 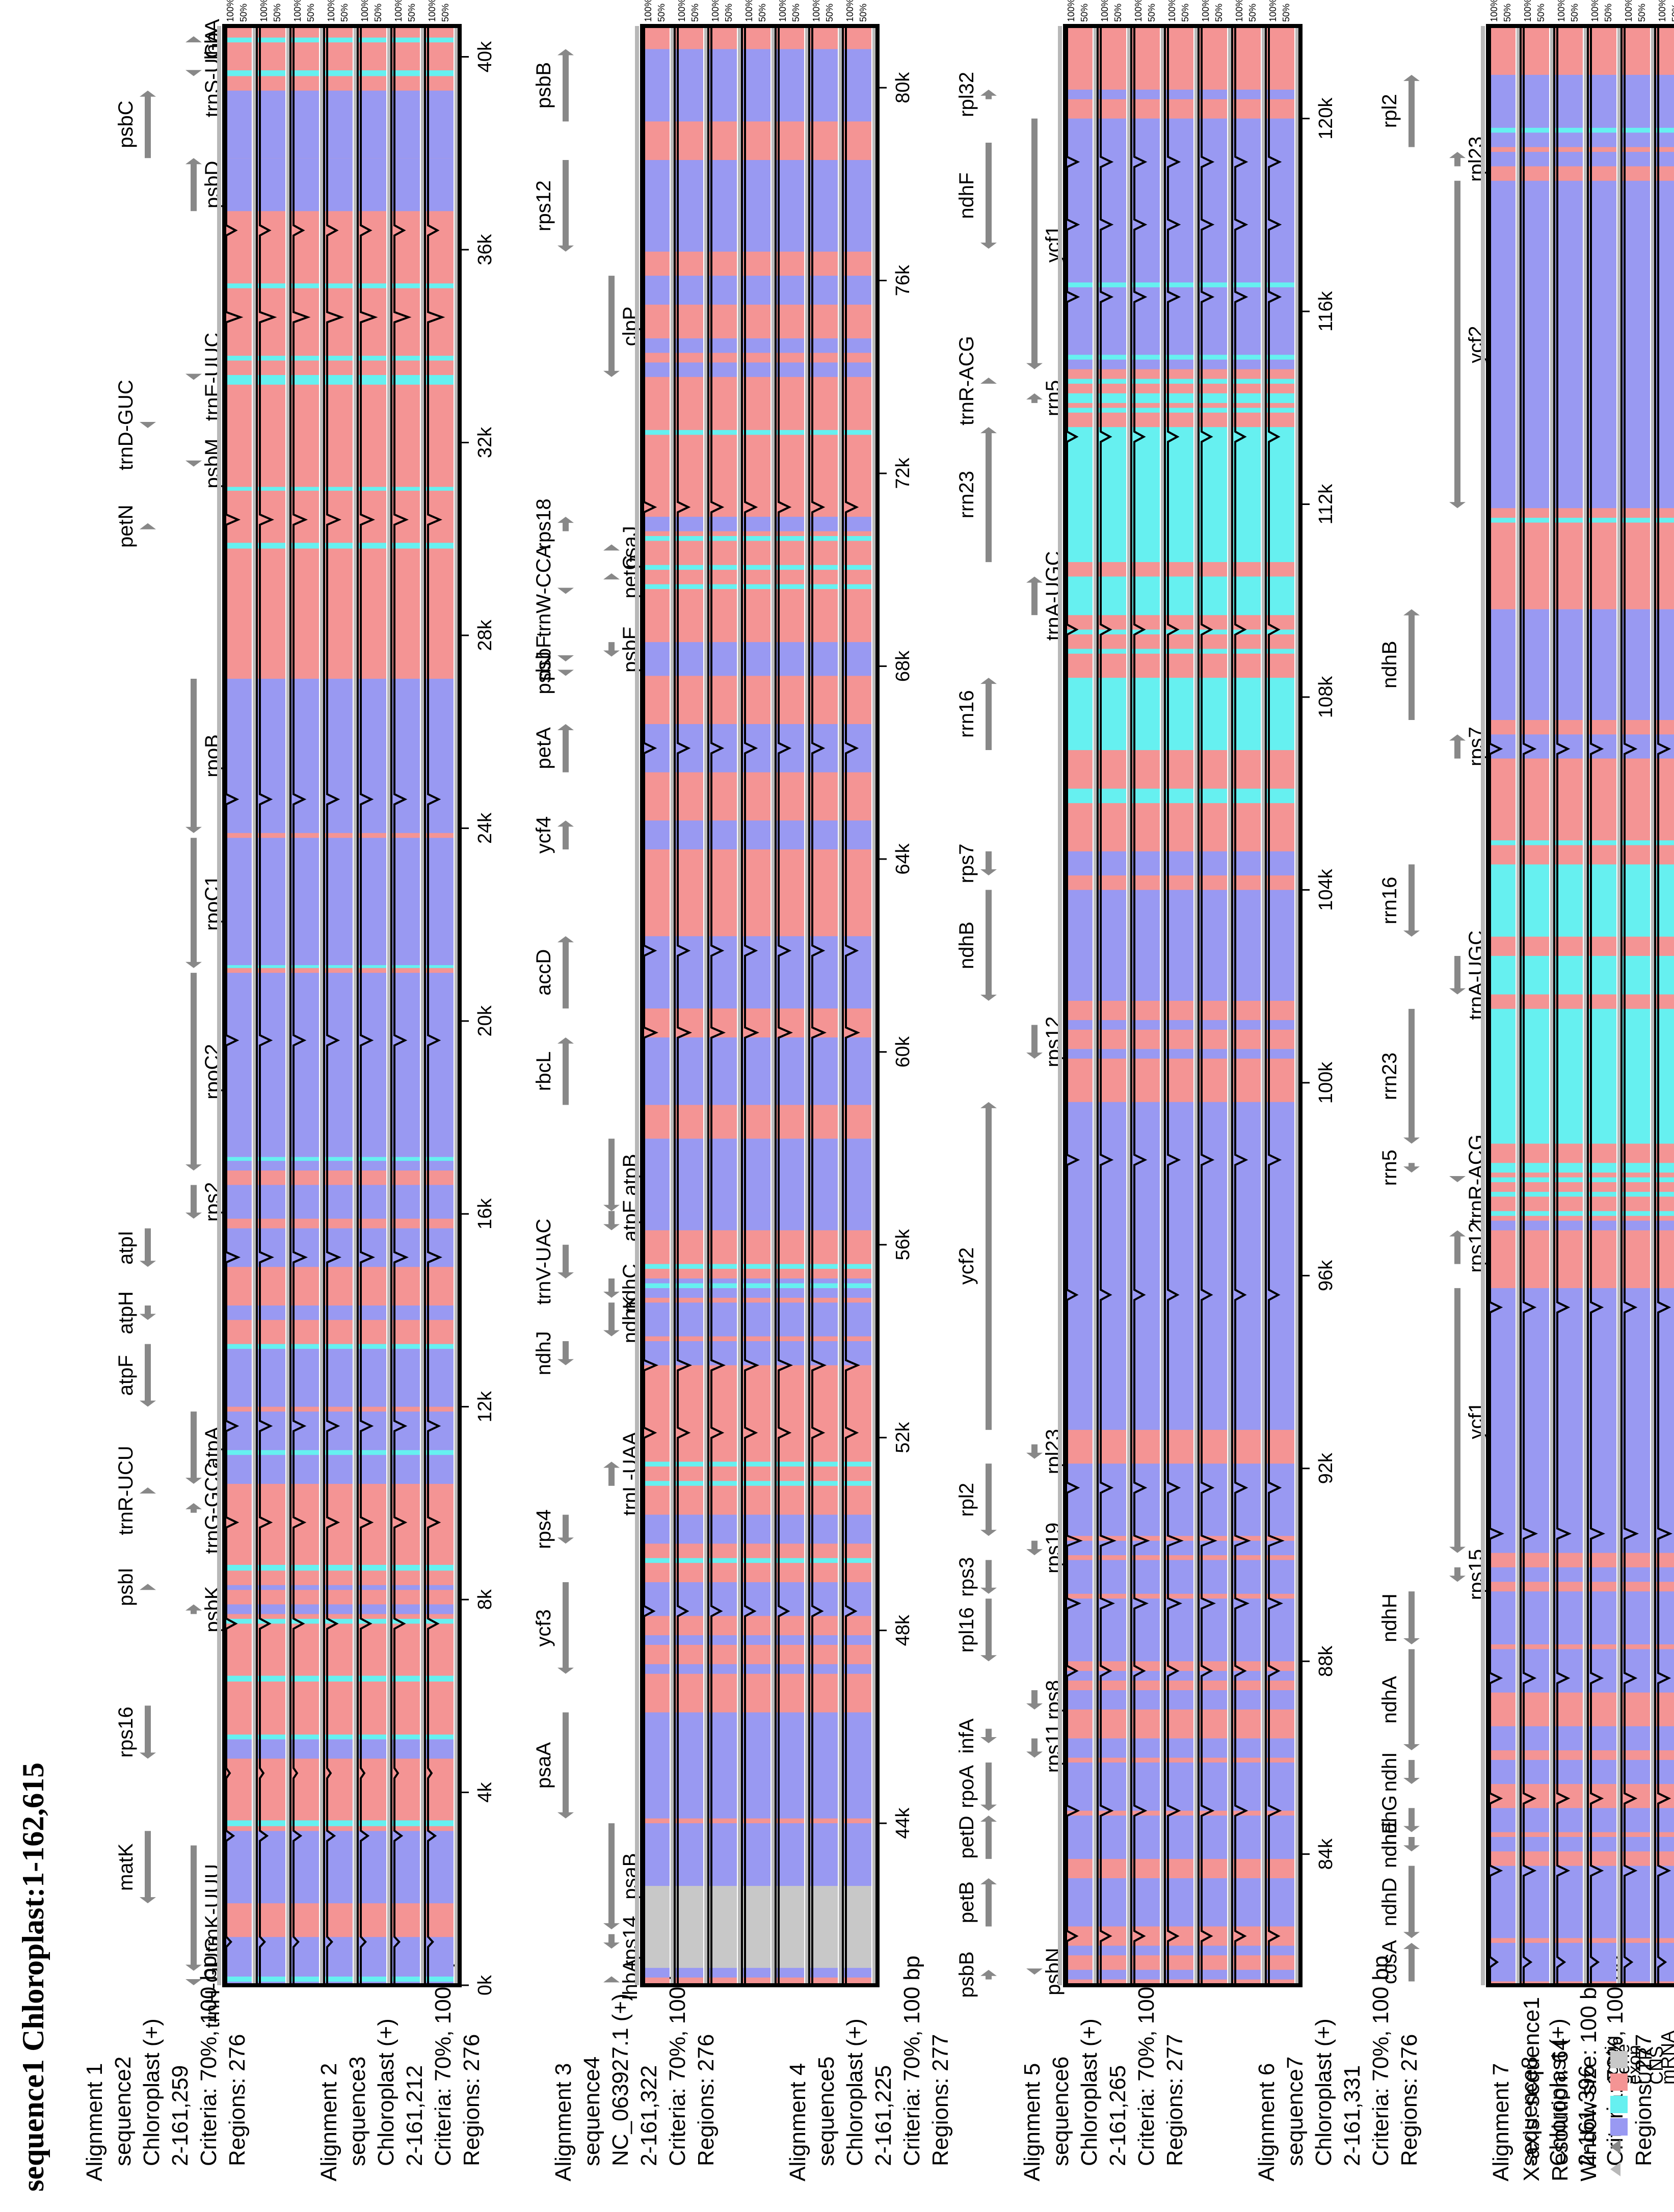 What do you see at coordinates (1326, 1854) in the screenshot?
I see `xtick-label: 84k` at bounding box center [1326, 1854].